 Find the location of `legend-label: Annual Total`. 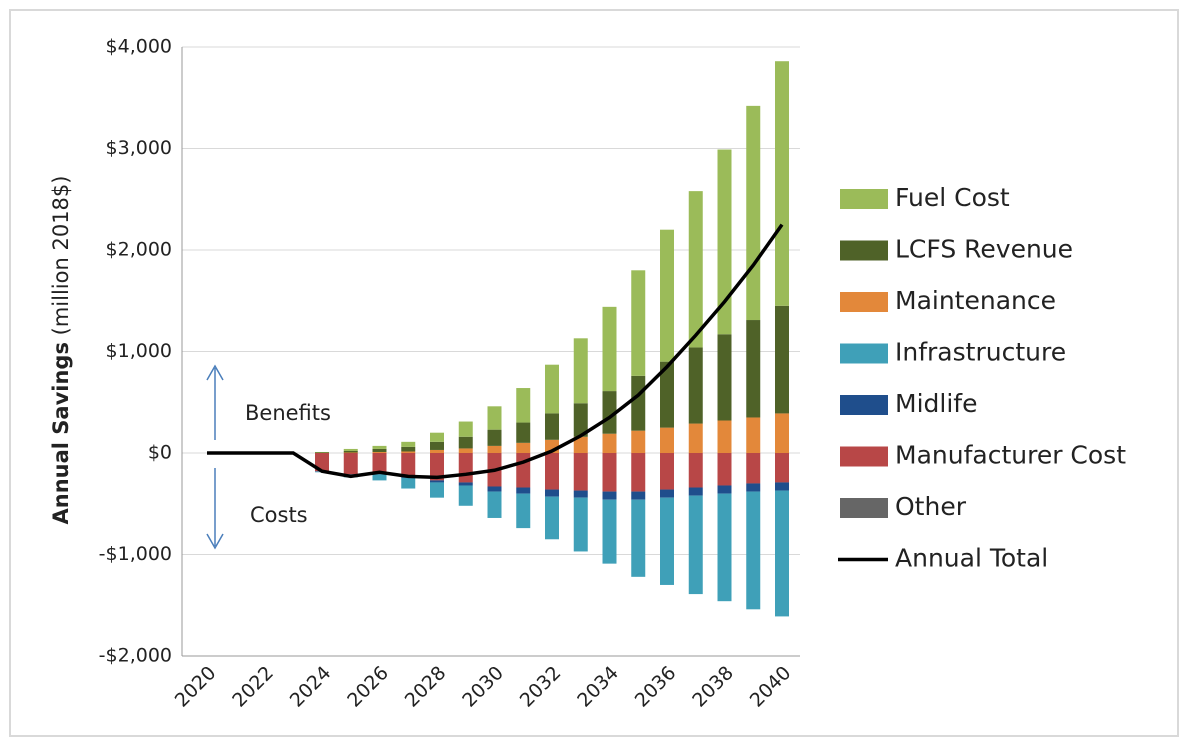

legend-label: Annual Total is located at coordinates (971, 558).